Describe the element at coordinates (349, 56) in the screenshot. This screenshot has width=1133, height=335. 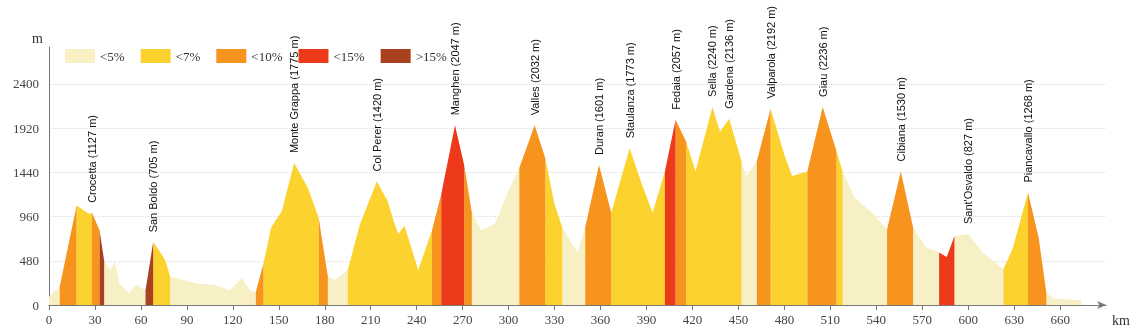
I see `legend-label: <15%` at that location.